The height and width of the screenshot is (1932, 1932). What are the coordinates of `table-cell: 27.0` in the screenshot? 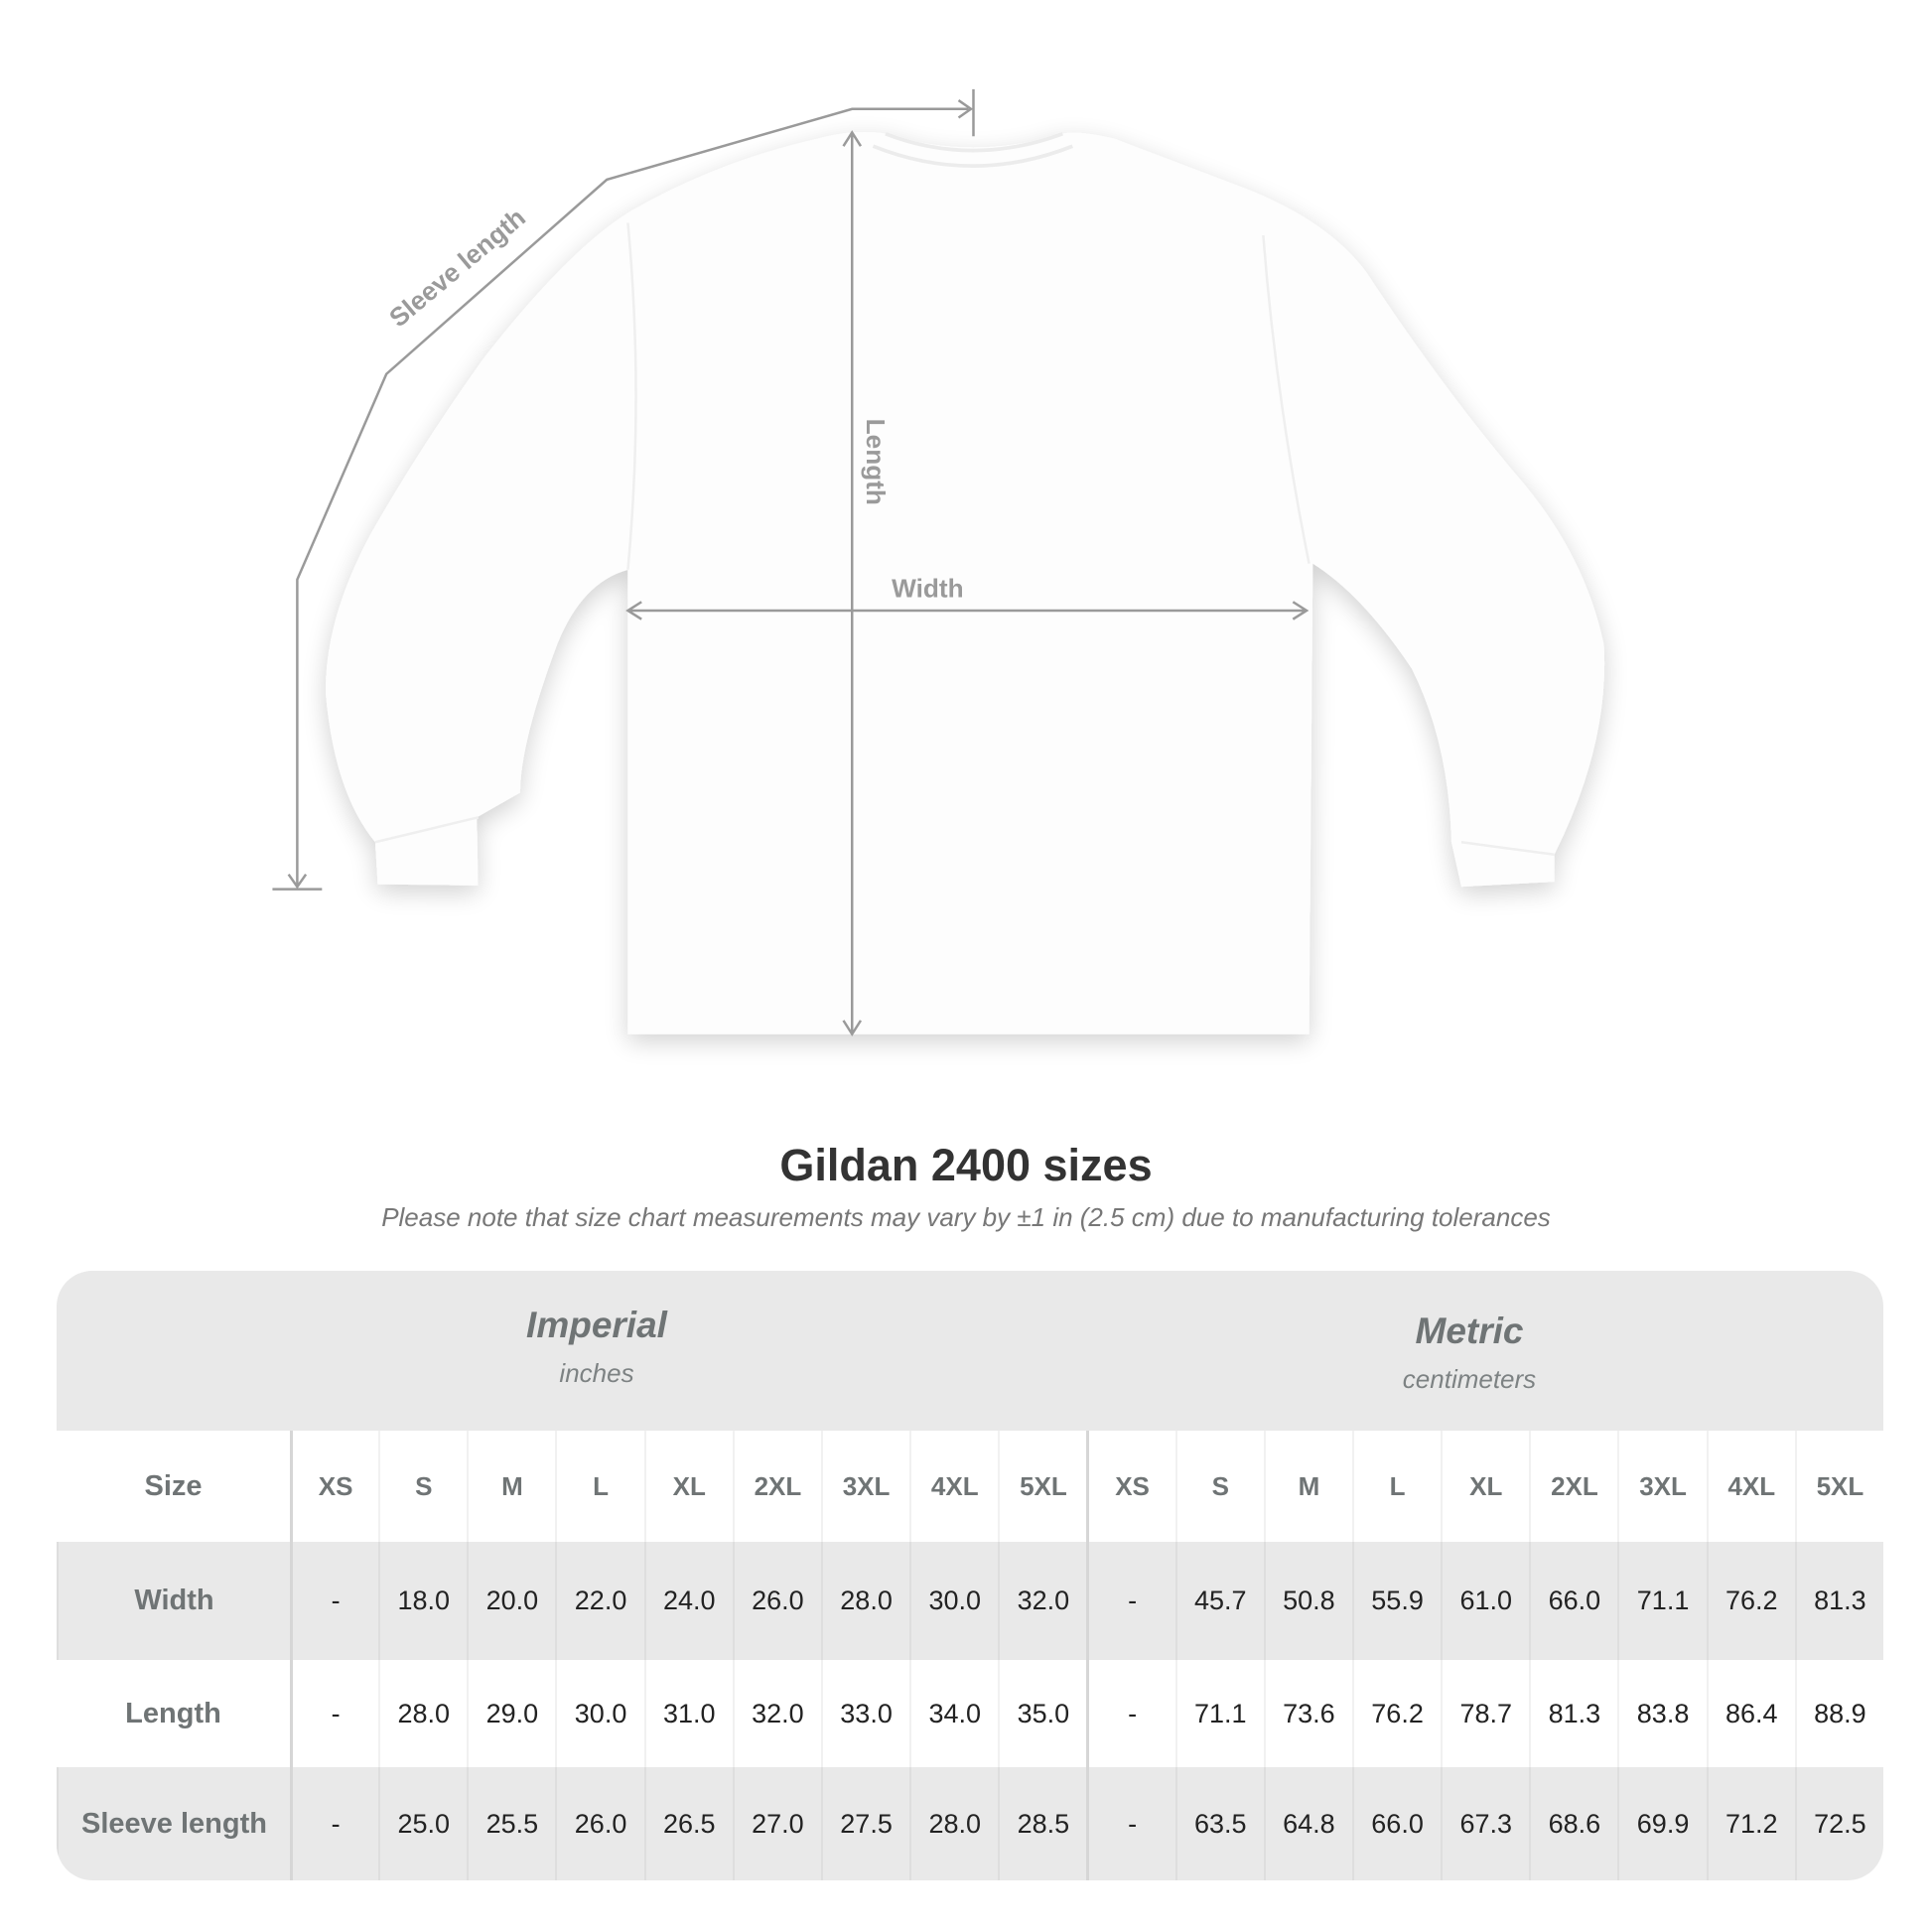 It's located at (776, 1823).